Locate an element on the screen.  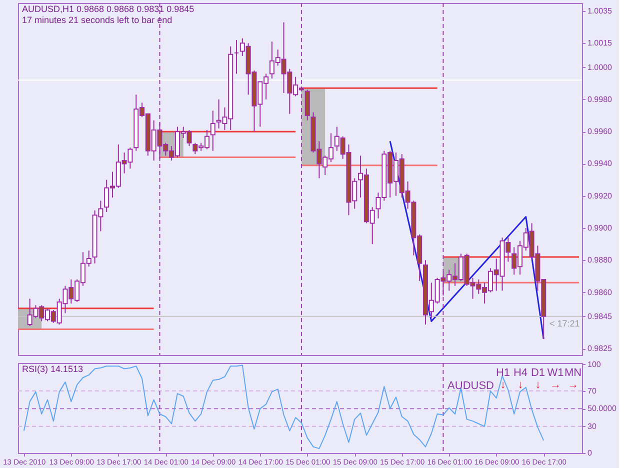
annotation: < 17:21 is located at coordinates (565, 323).